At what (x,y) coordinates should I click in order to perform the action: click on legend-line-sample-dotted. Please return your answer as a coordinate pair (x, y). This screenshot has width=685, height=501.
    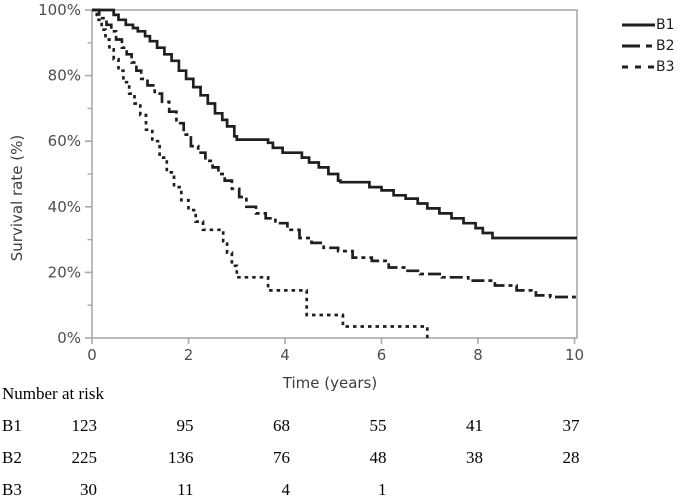
    Looking at the image, I should click on (638, 66).